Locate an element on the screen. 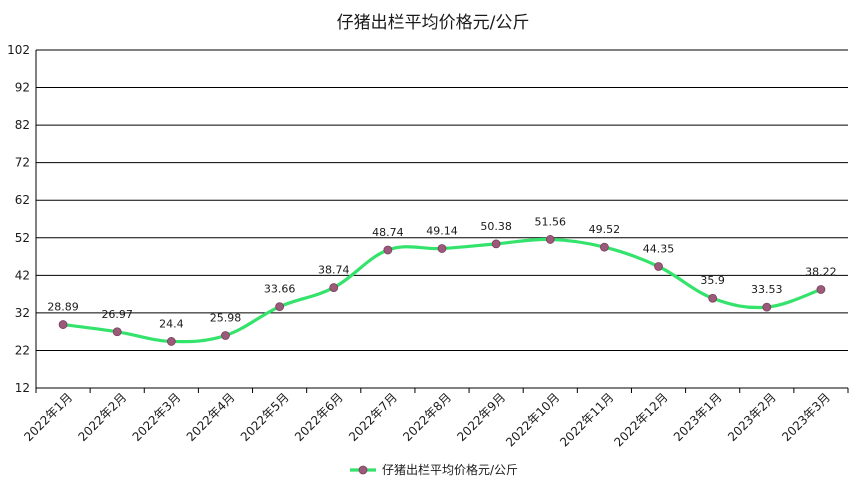 This screenshot has height=494, width=866. x-tick-label: 2022年12月 is located at coordinates (640, 419).